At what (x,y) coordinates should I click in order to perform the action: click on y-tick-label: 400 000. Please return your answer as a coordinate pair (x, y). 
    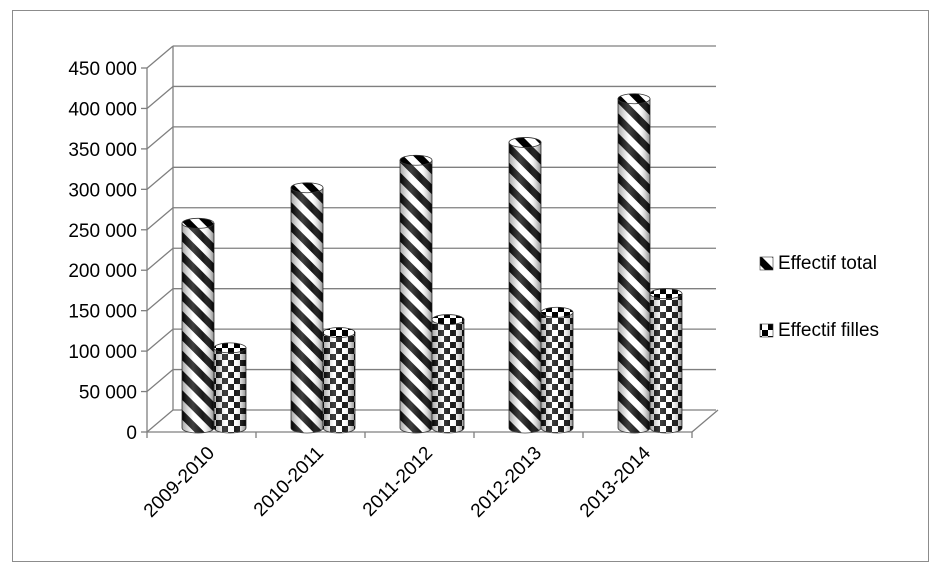
    Looking at the image, I should click on (102, 109).